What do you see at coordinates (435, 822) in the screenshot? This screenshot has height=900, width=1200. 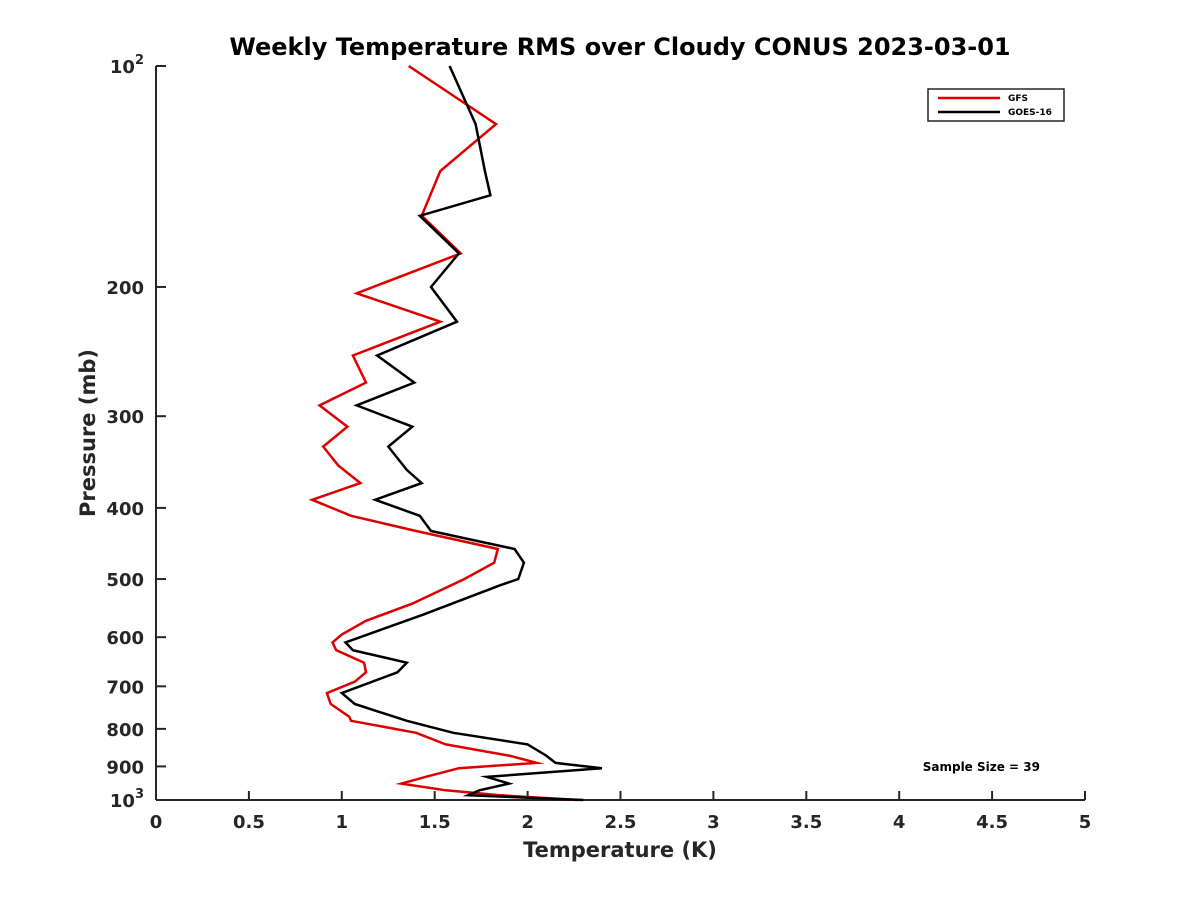 I see `x-tick-label: 1.5` at bounding box center [435, 822].